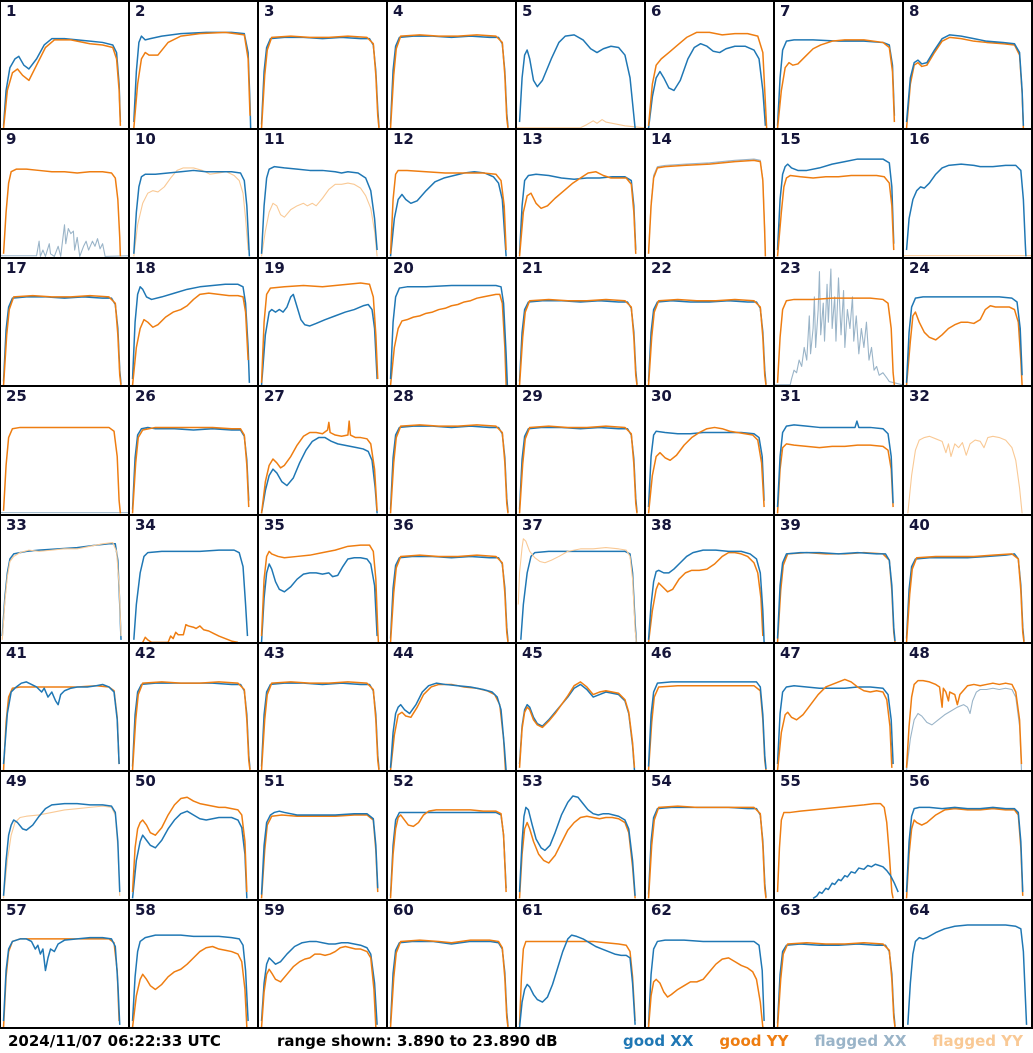  I want to click on panel-24: 24, so click(968, 323).